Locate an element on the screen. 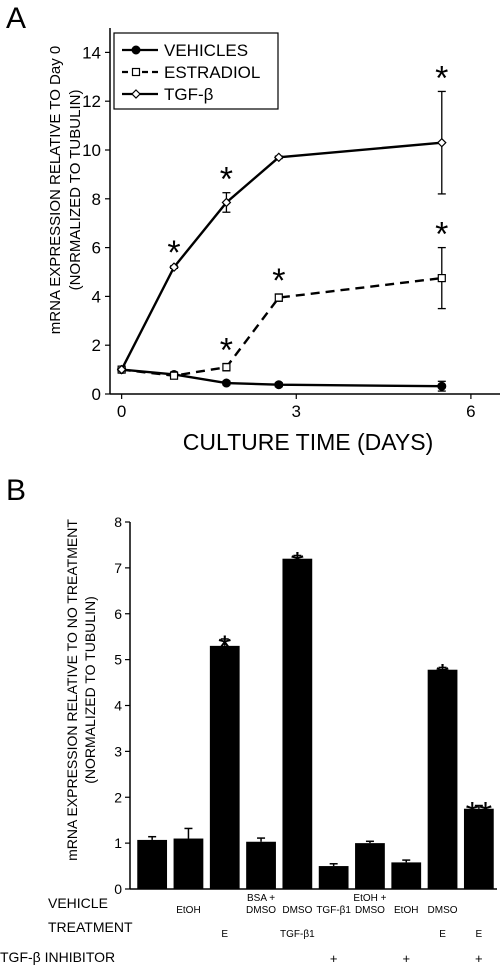 The height and width of the screenshot is (967, 500). panel-a-ytick-label: 2 is located at coordinates (96, 345).